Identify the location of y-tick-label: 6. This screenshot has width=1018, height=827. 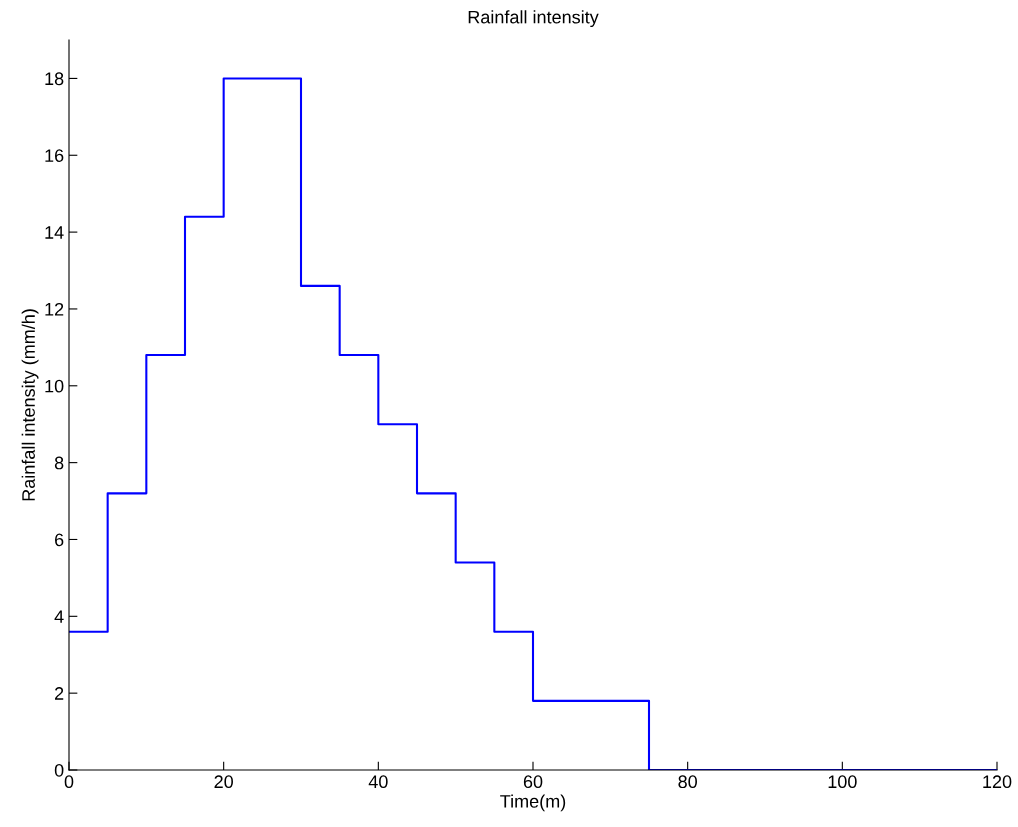
(59, 540).